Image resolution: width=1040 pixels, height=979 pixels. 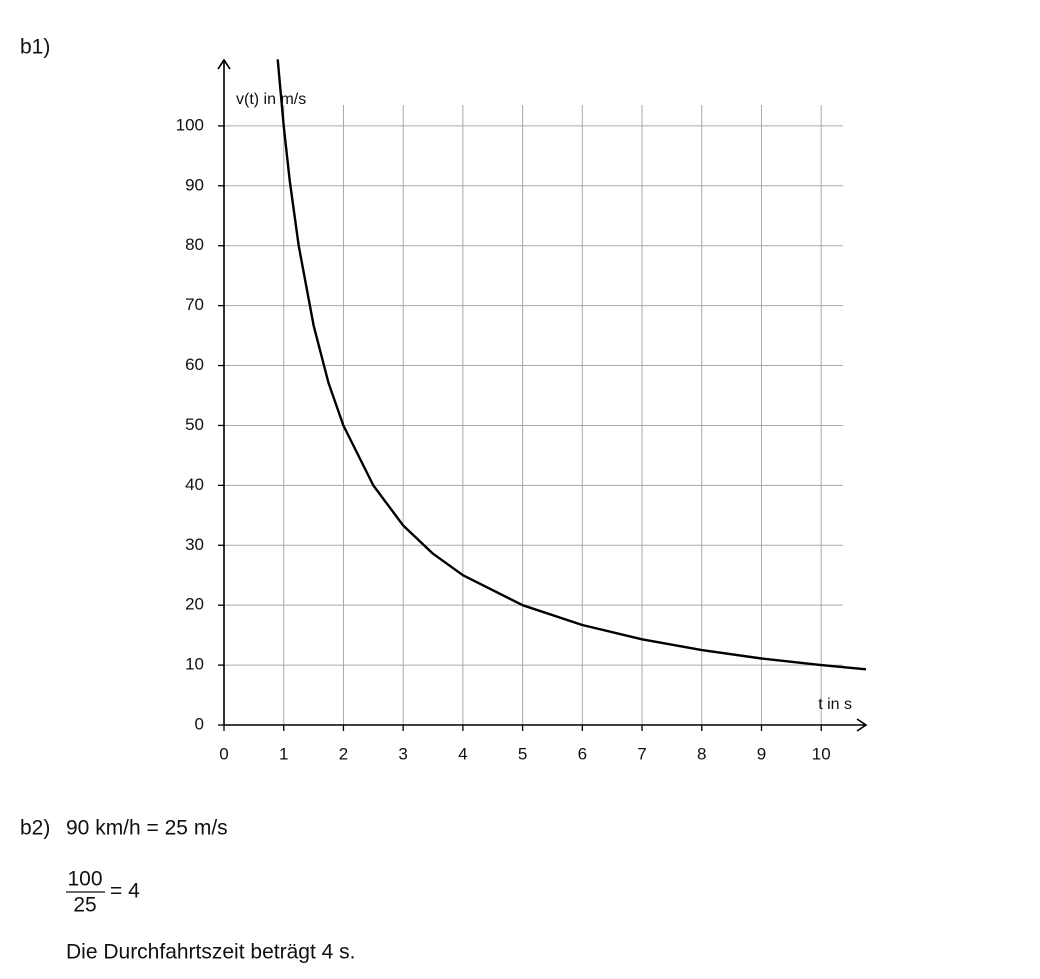 What do you see at coordinates (821, 753) in the screenshot?
I see `x-tick-label: 10` at bounding box center [821, 753].